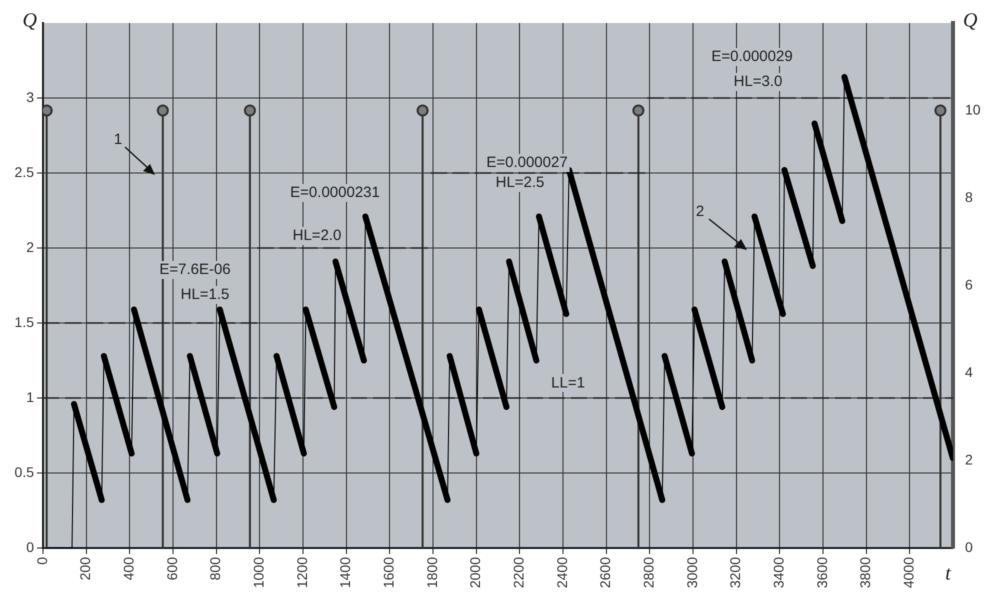  What do you see at coordinates (128, 568) in the screenshot?
I see `x-tick-label: 400` at bounding box center [128, 568].